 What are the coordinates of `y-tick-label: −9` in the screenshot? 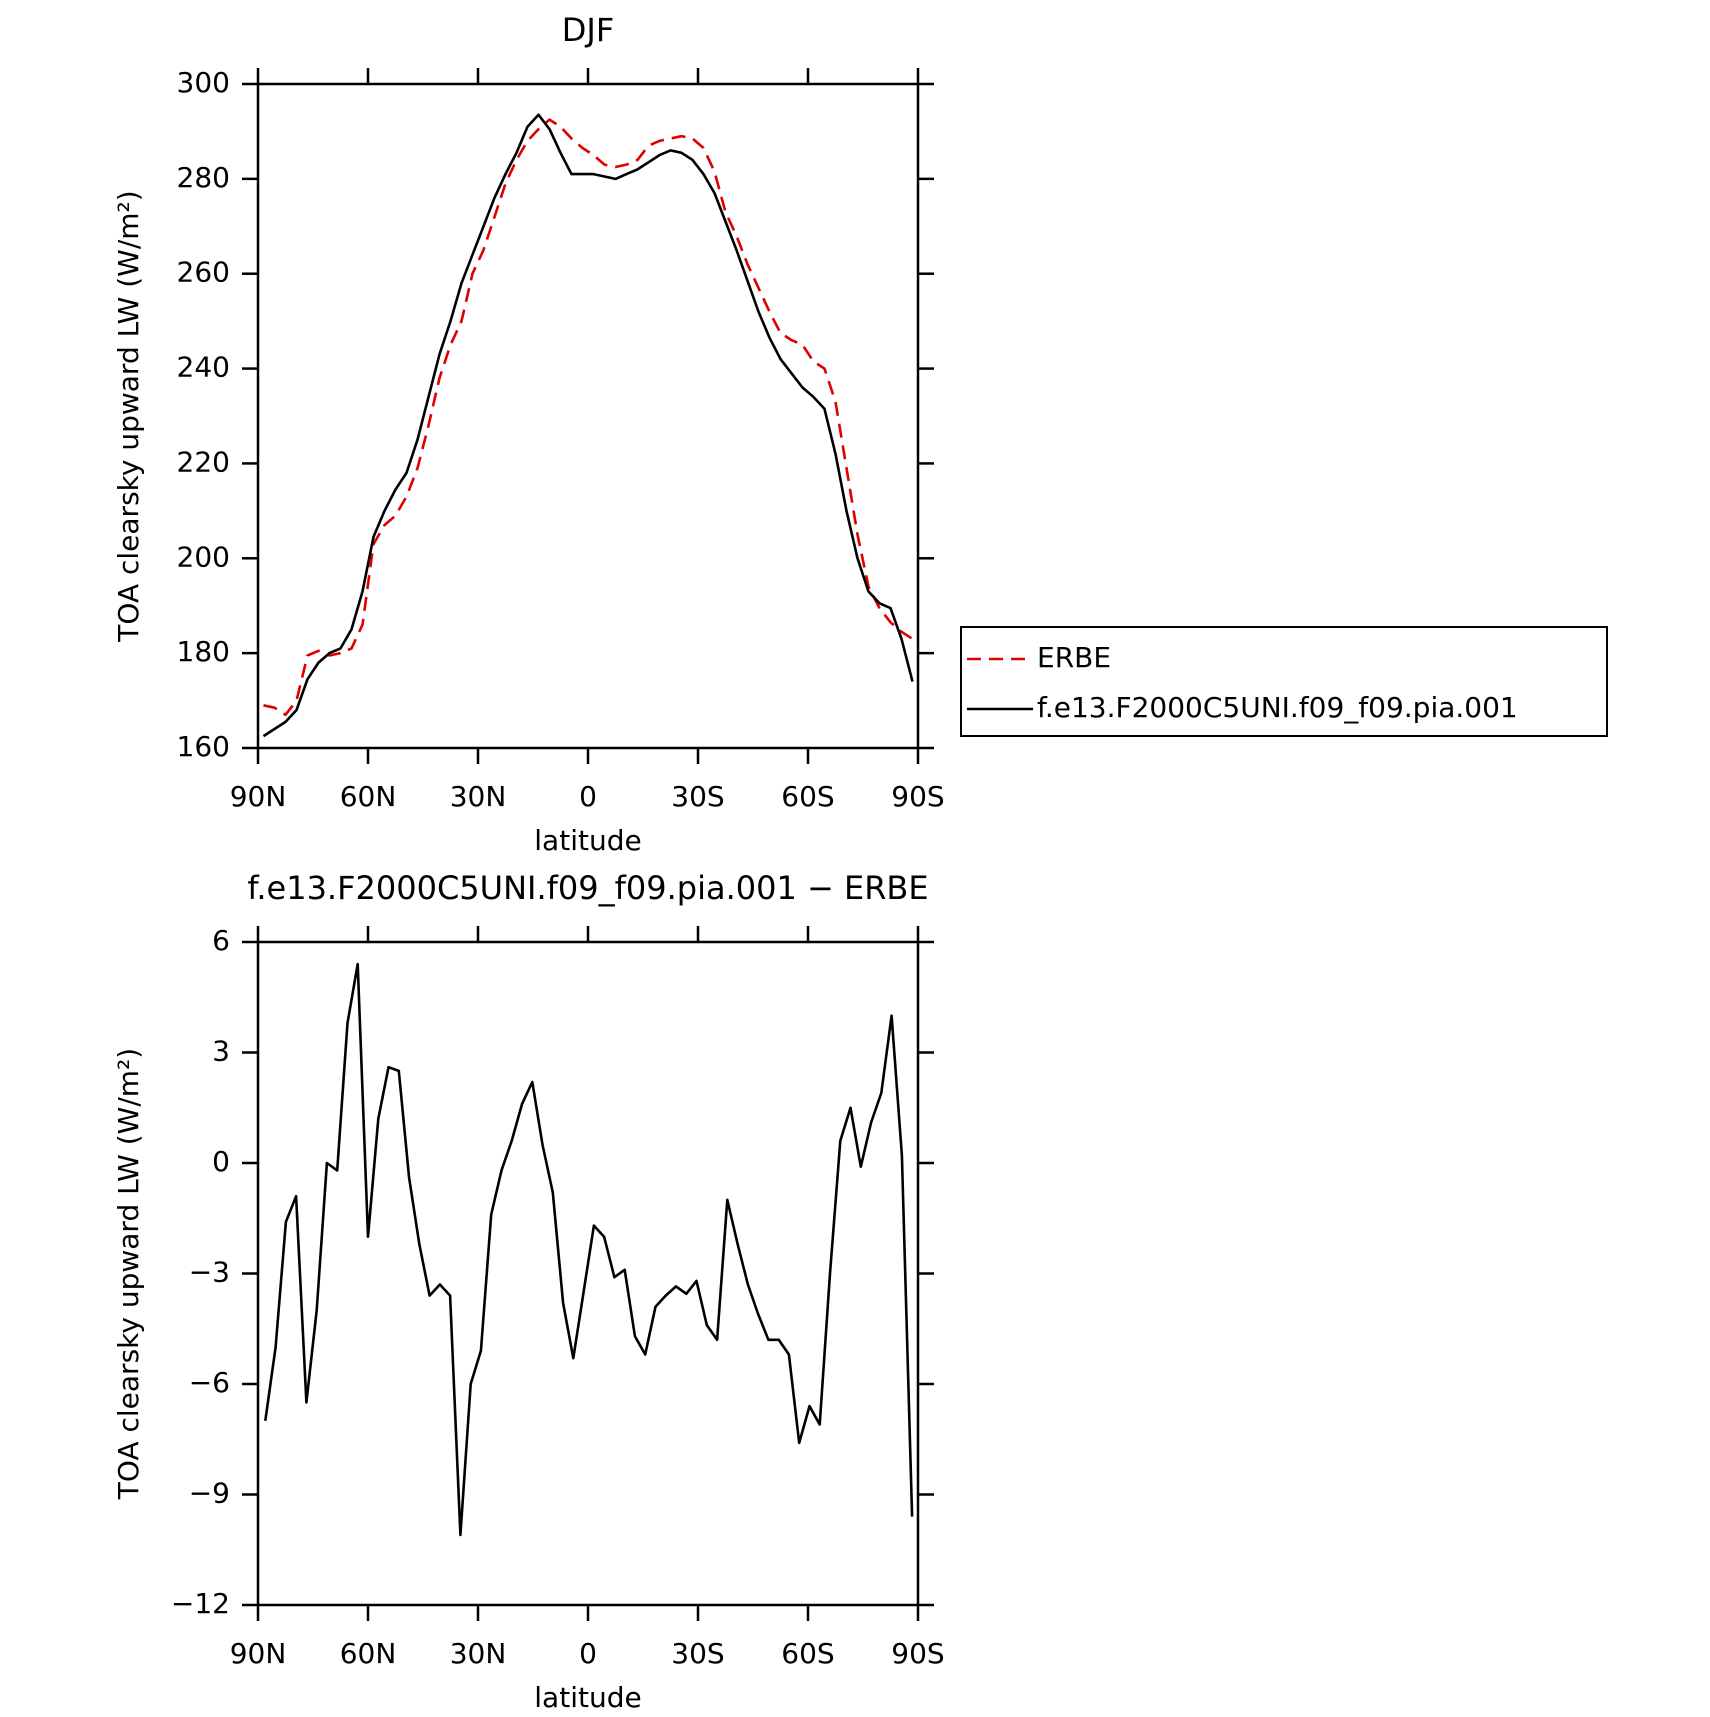 It's located at (209, 1493).